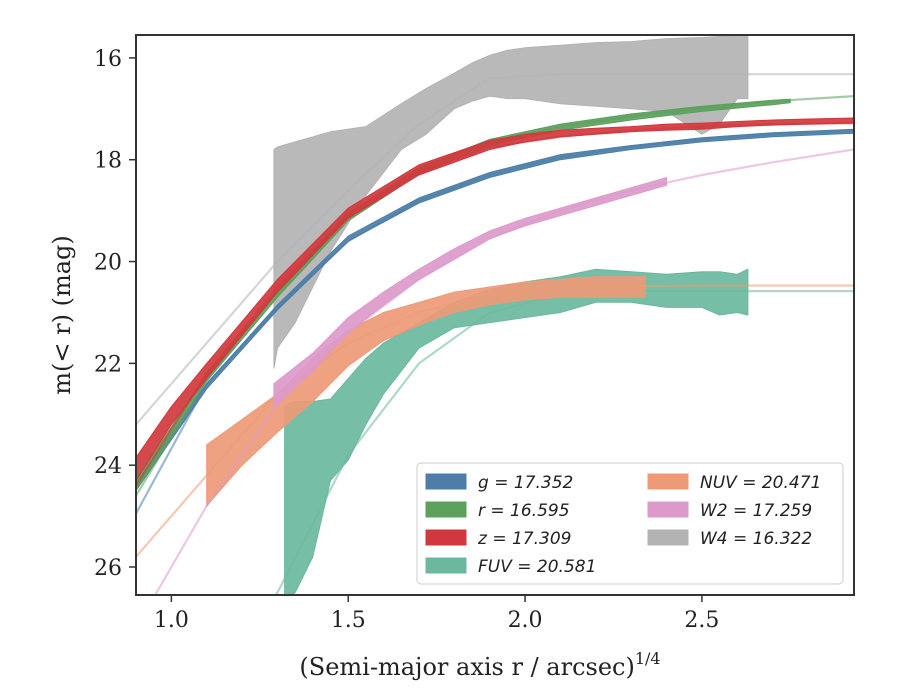 This screenshot has height=700, width=900. I want to click on y-tick-label: 16, so click(108, 59).